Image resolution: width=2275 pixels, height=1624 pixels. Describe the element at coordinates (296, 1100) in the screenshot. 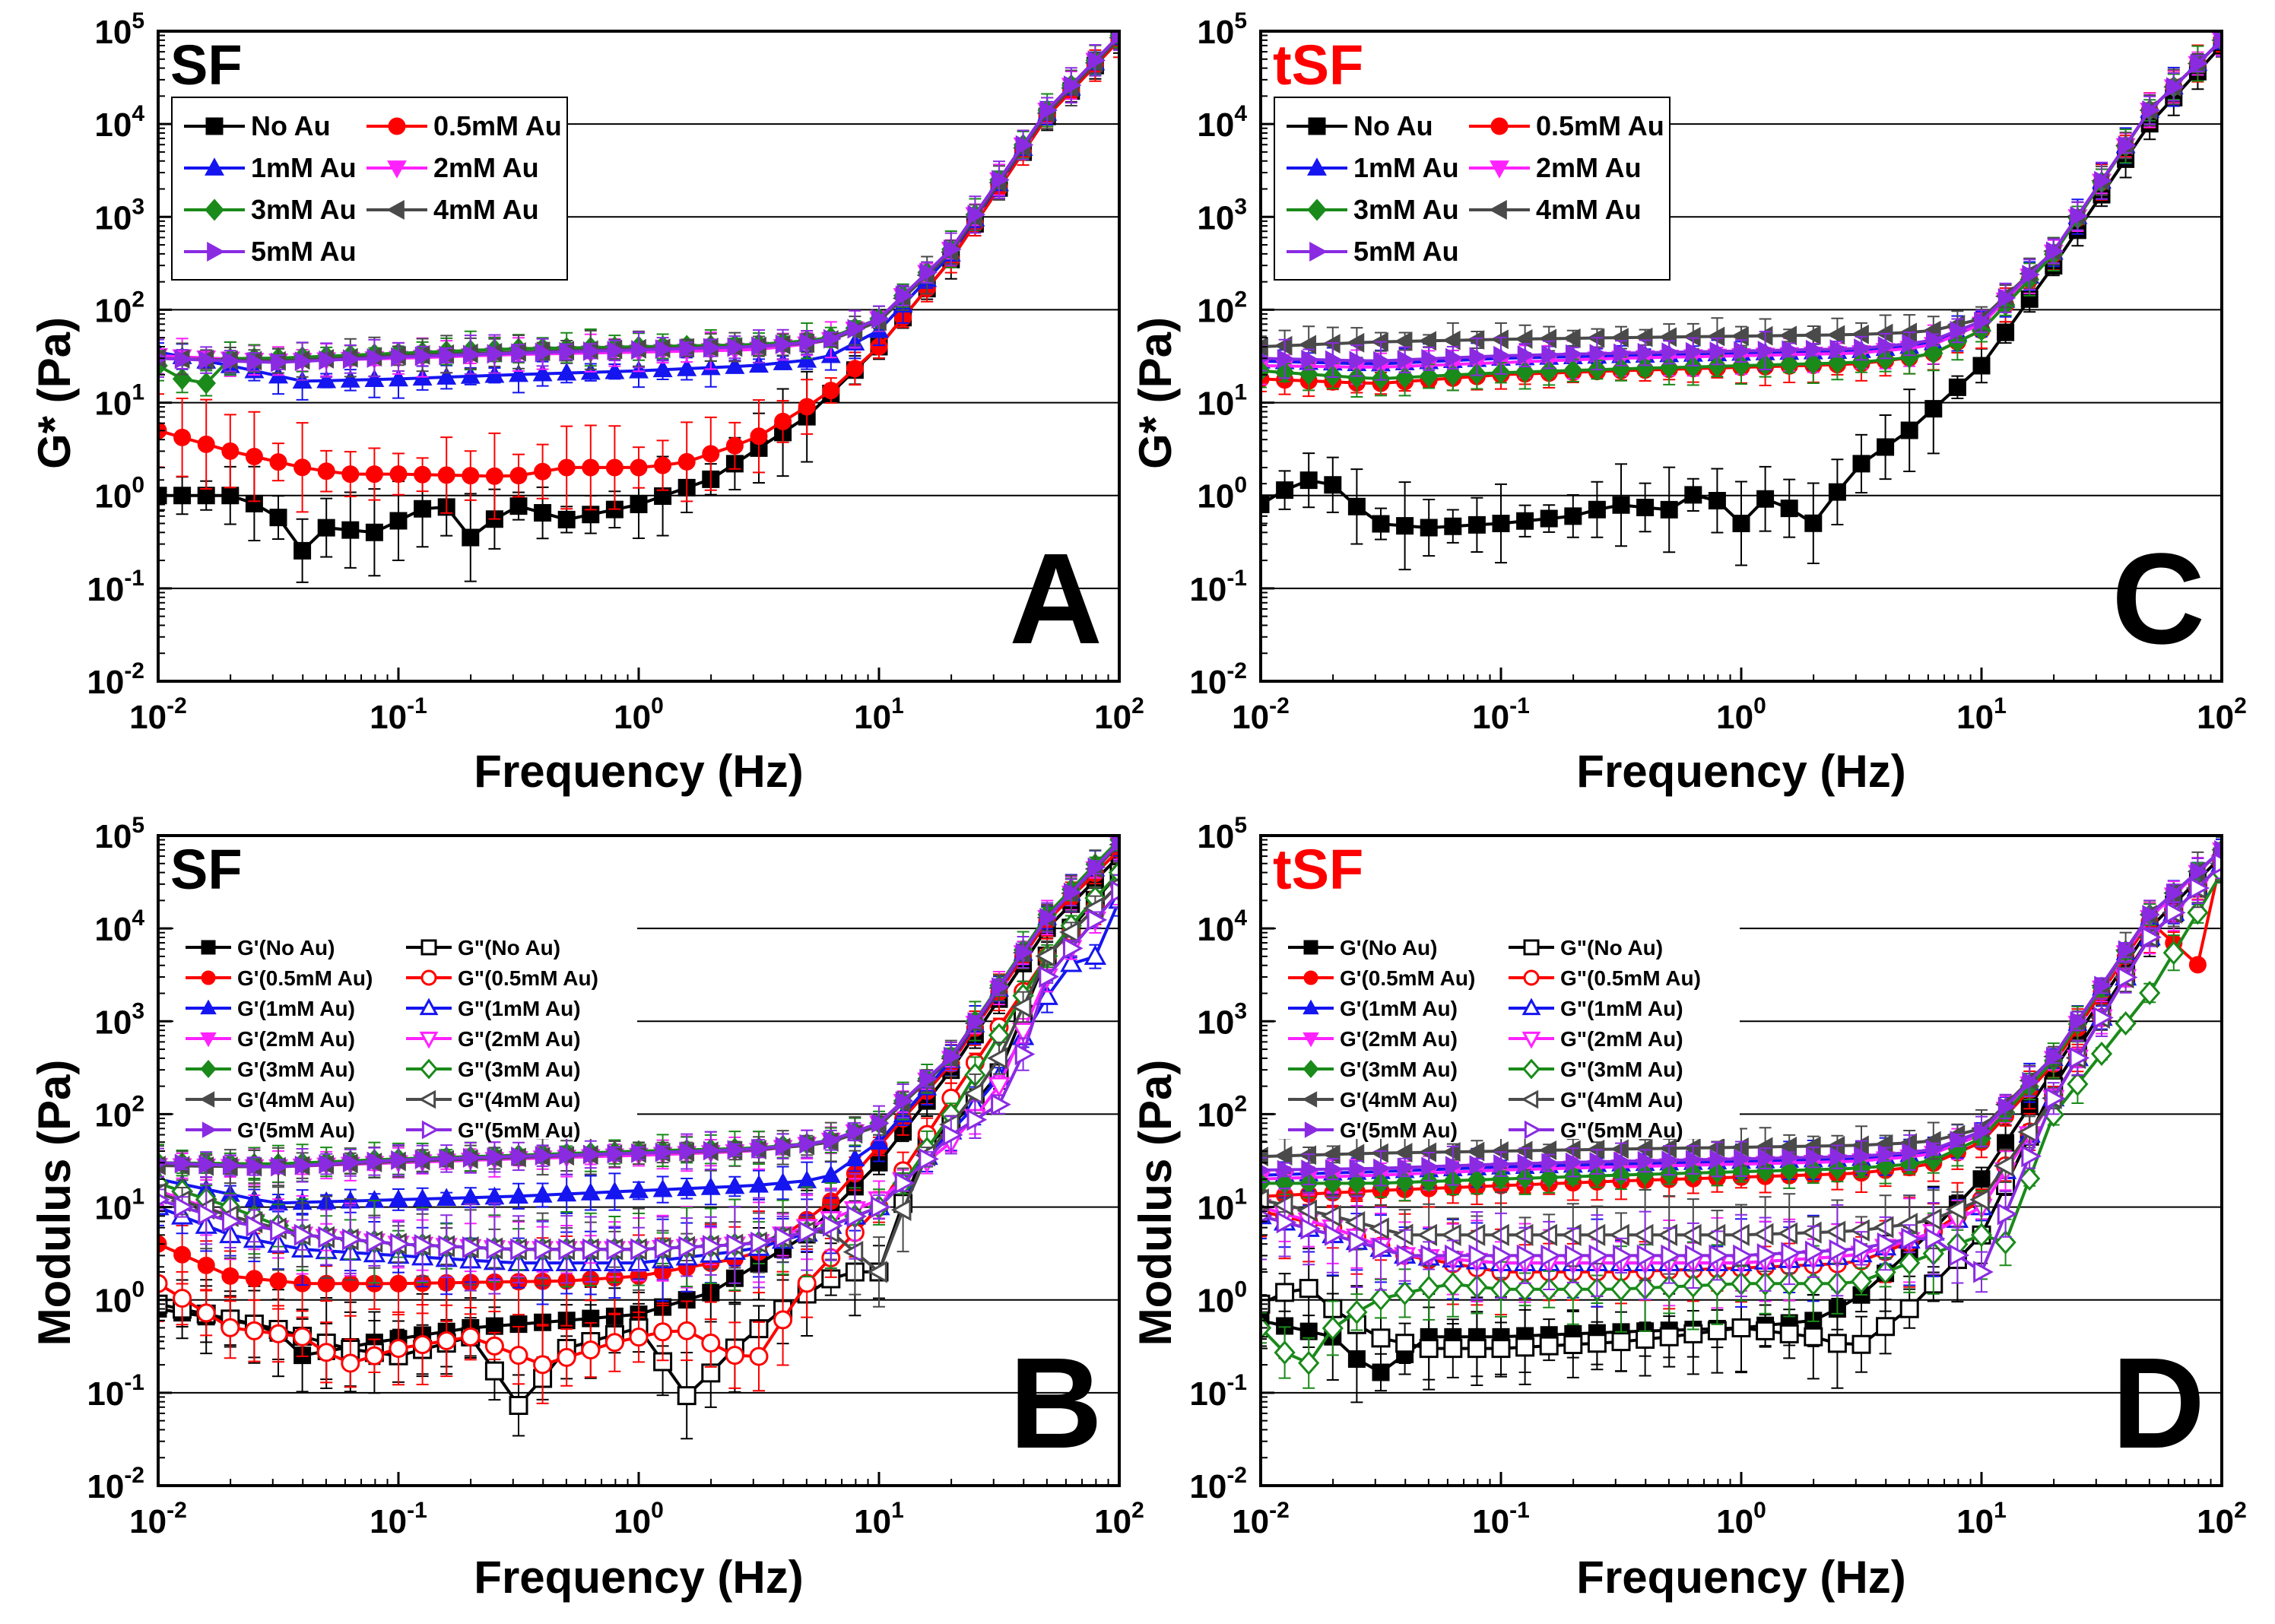

I see `legend-label: G'(4mM Au)` at that location.